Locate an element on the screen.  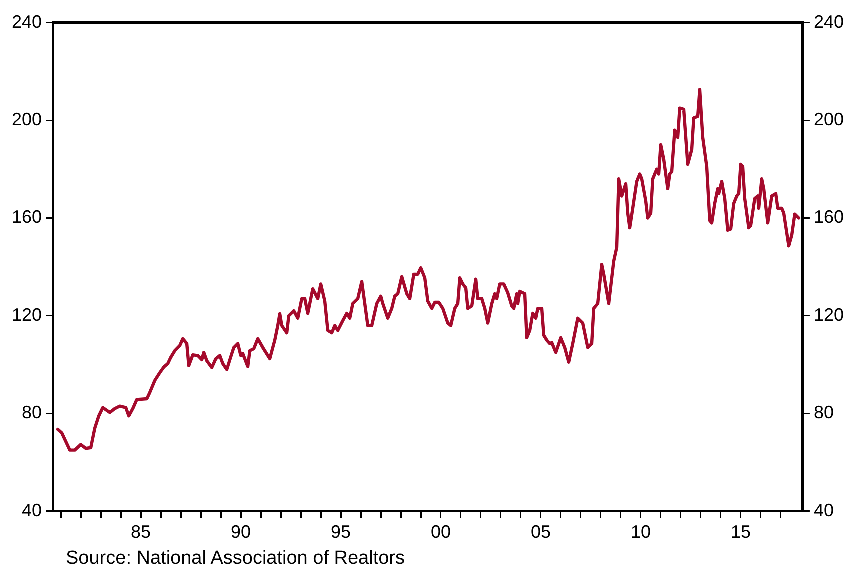
y2-tick-label: 40 is located at coordinates (824, 510).